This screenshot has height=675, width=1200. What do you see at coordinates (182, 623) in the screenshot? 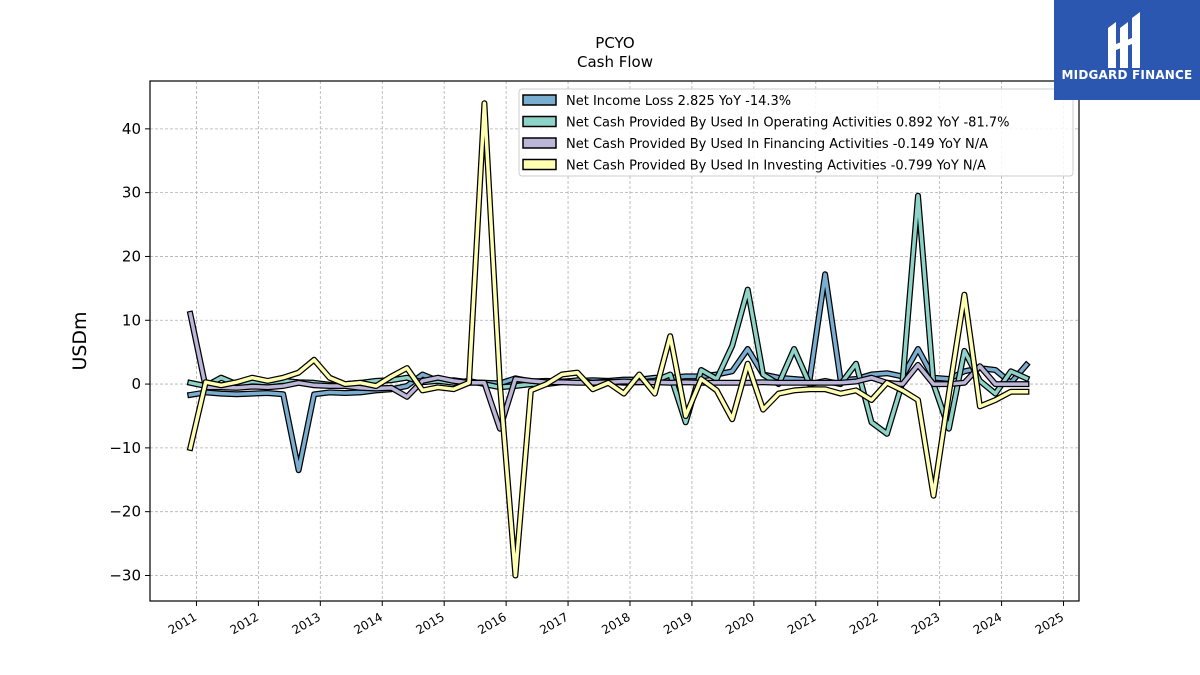
I see `x-tick-label: 2011` at bounding box center [182, 623].